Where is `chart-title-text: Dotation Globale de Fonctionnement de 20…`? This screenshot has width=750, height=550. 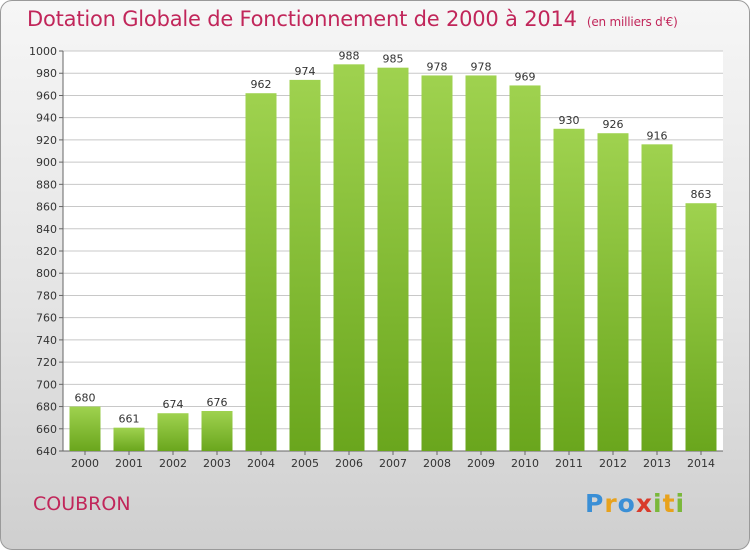
chart-title-text: Dotation Globale de Fonctionnement de 20… is located at coordinates (302, 19).